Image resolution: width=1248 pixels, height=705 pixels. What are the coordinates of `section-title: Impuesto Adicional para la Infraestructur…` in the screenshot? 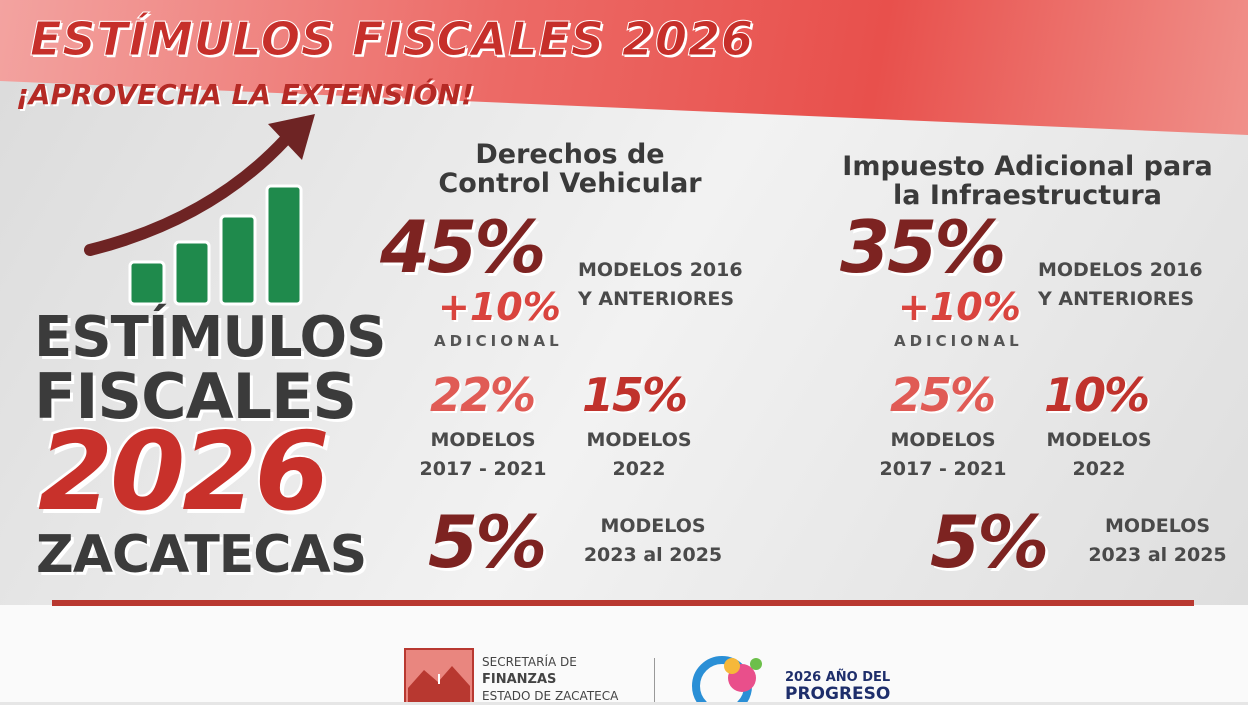 It's located at (1027, 181).